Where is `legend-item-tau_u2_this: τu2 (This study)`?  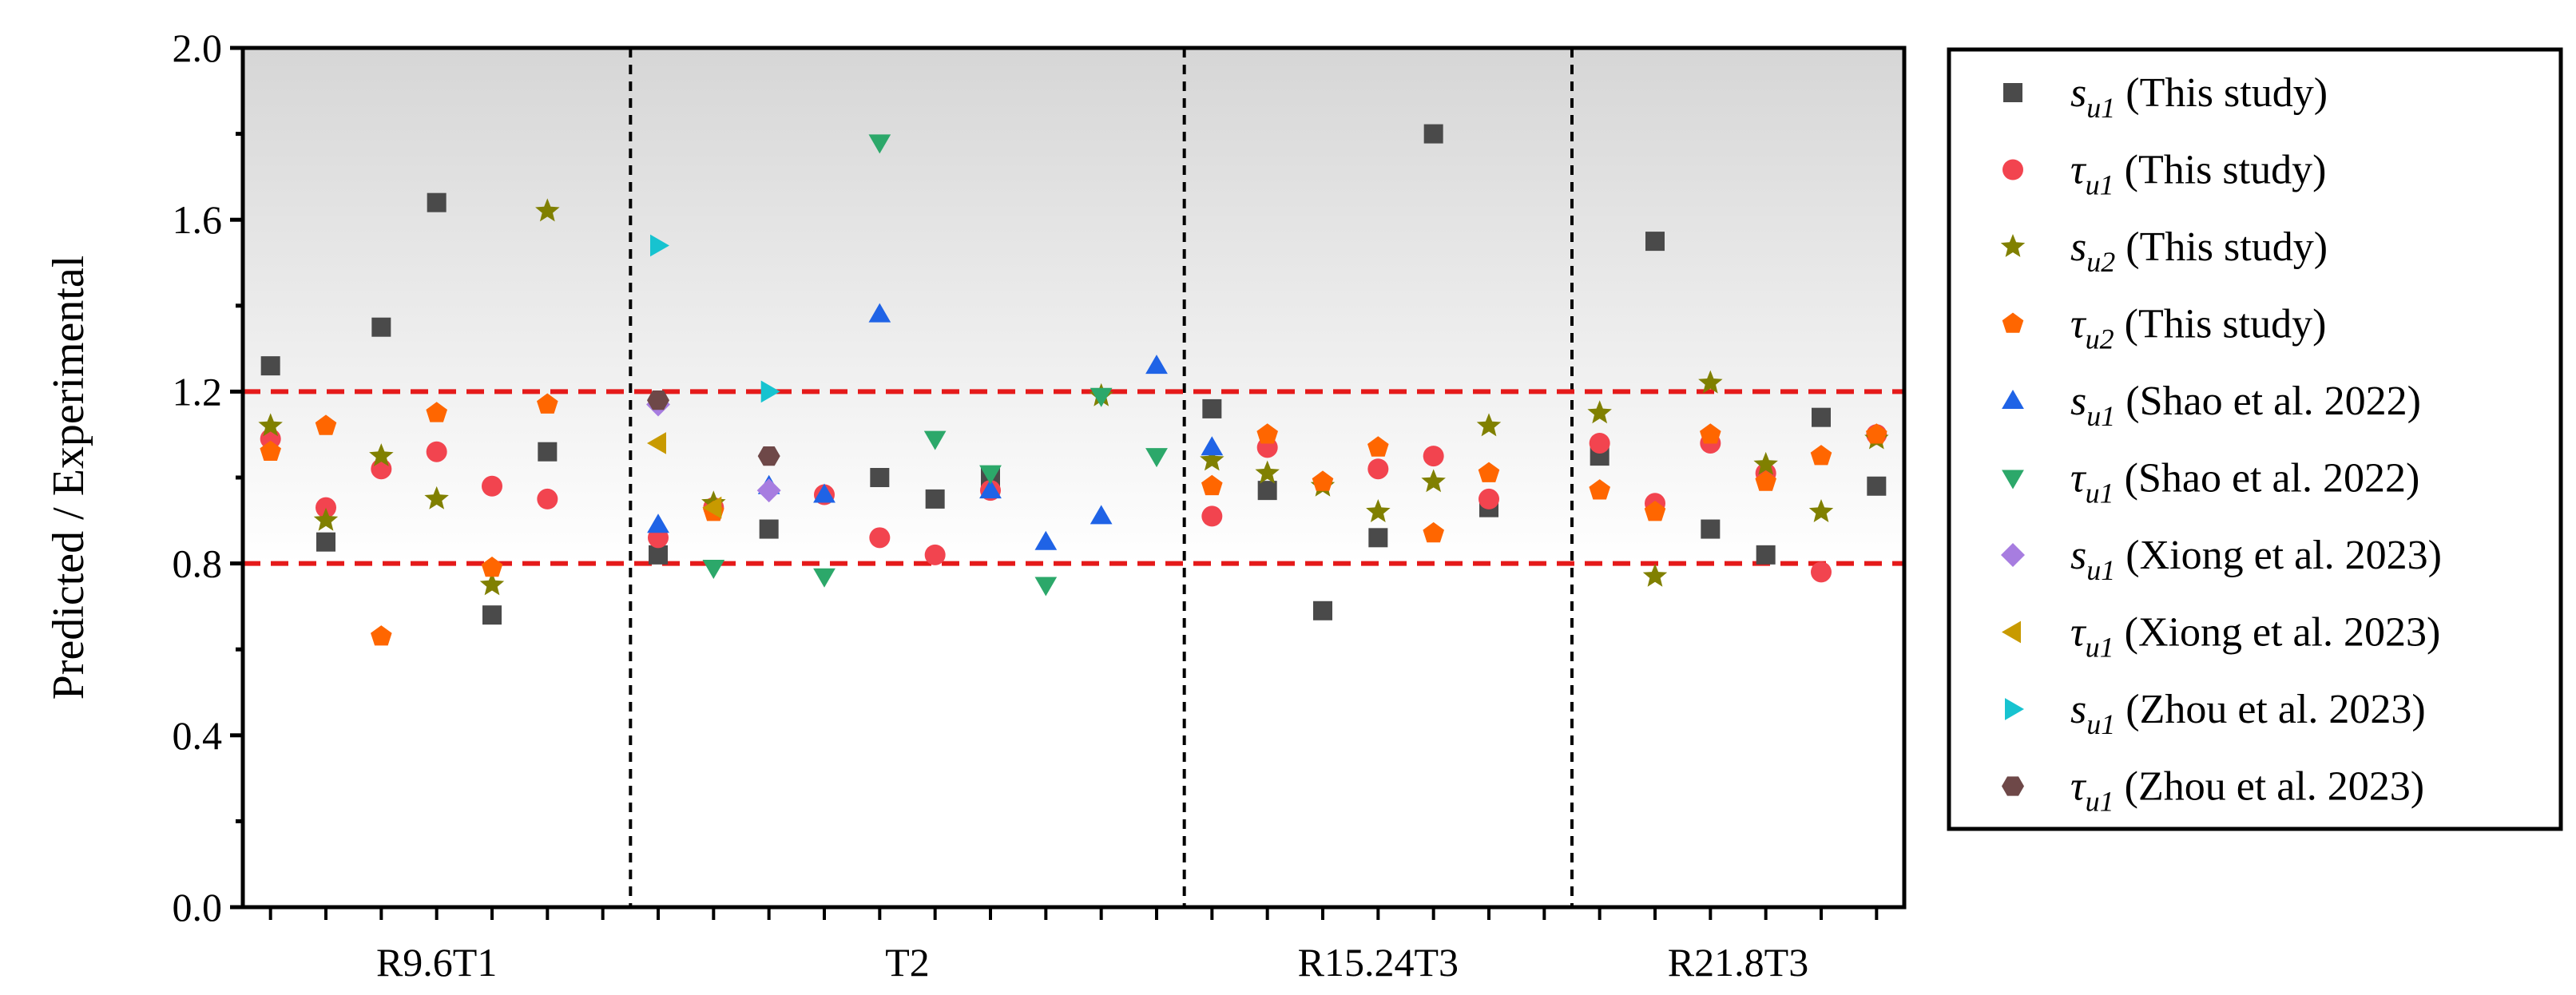 legend-item-tau_u2_this: τu2 (This study) is located at coordinates (2164, 328).